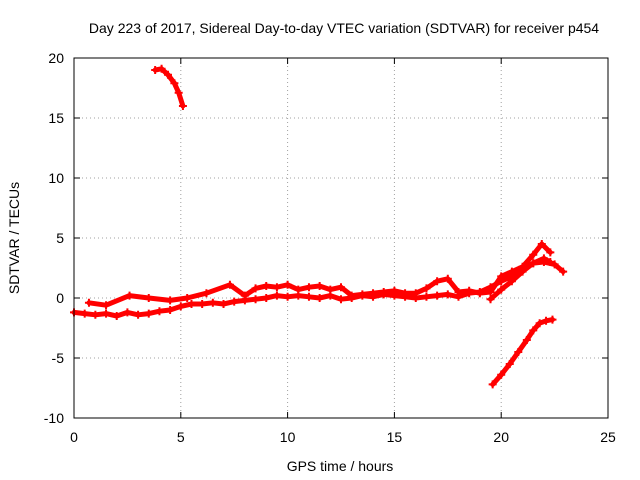  I want to click on y-tick-label: -10, so click(54, 418).